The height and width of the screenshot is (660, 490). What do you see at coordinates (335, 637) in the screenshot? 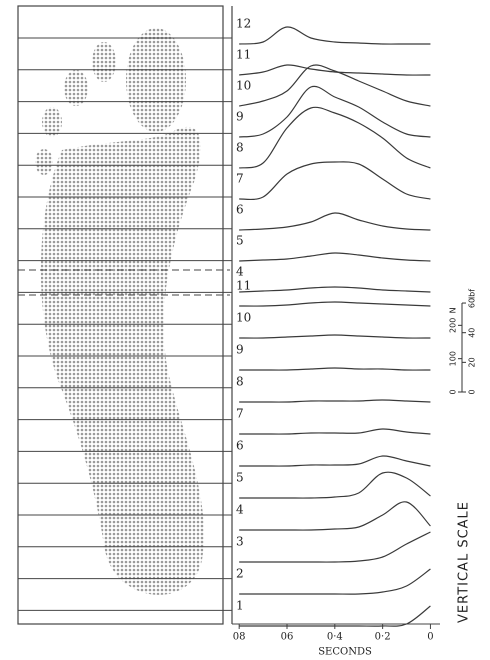
I see `x-tick-label: 0·4` at bounding box center [335, 637].